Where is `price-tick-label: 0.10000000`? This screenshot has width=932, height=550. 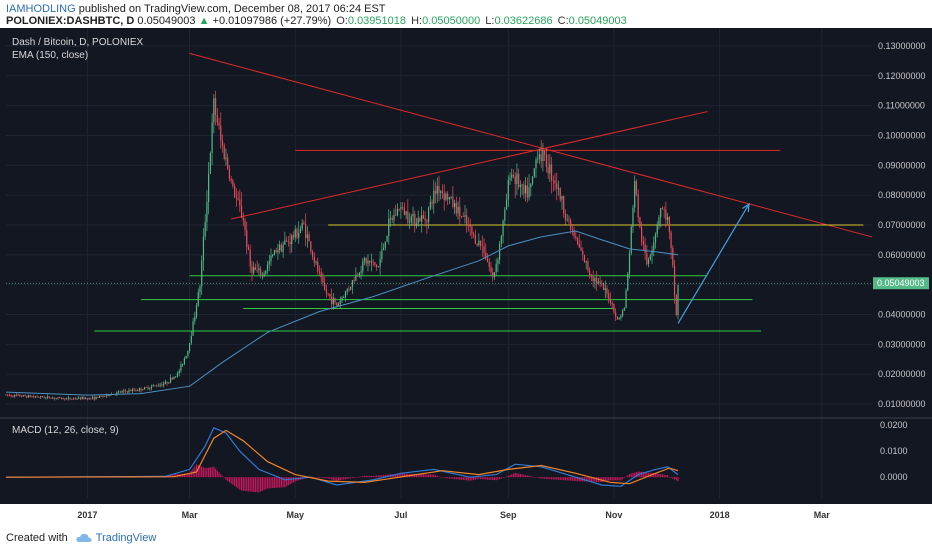
price-tick-label: 0.10000000 is located at coordinates (902, 135).